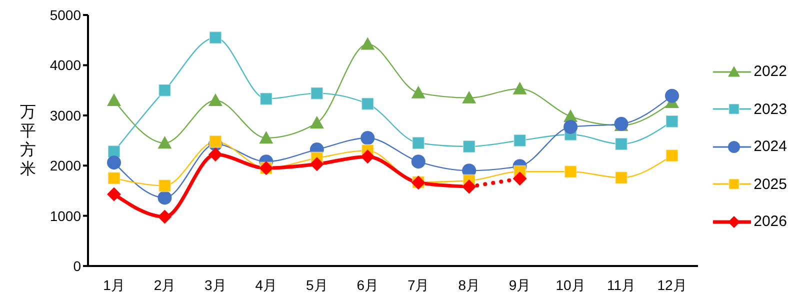  What do you see at coordinates (672, 284) in the screenshot?
I see `x-tick-label: 12月` at bounding box center [672, 284].